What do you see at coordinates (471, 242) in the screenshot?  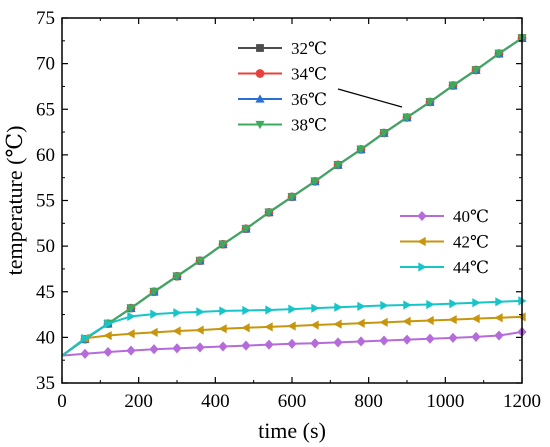 I see `legend-label: 42℃` at bounding box center [471, 242].